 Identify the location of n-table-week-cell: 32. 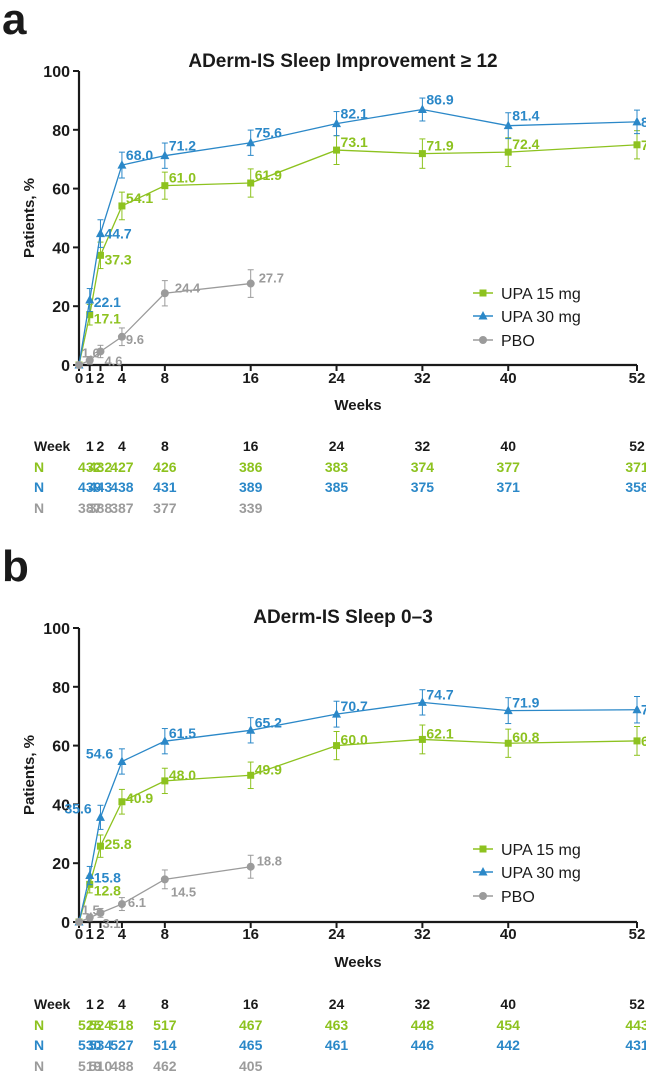
(422, 446).